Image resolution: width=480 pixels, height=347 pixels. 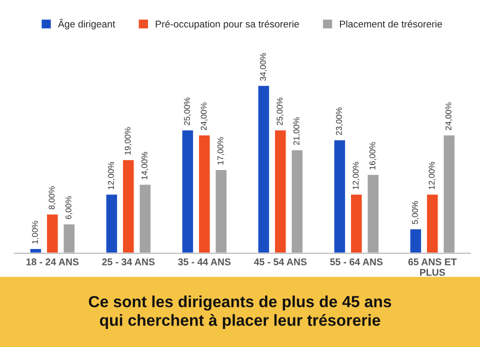 I want to click on data-label: 23,00%, so click(x=339, y=121).